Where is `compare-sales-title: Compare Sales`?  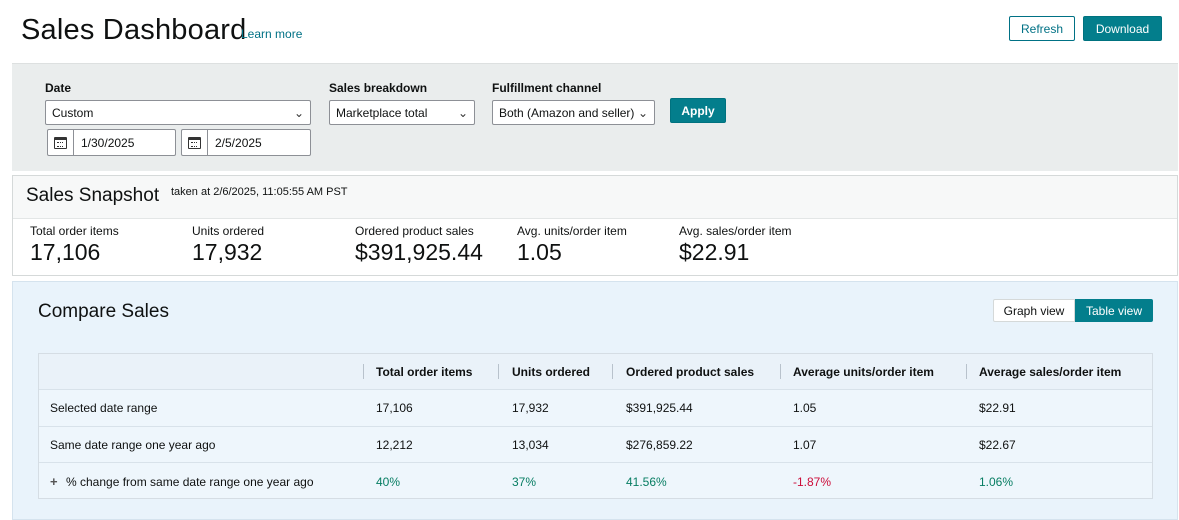 compare-sales-title: Compare Sales is located at coordinates (103, 311).